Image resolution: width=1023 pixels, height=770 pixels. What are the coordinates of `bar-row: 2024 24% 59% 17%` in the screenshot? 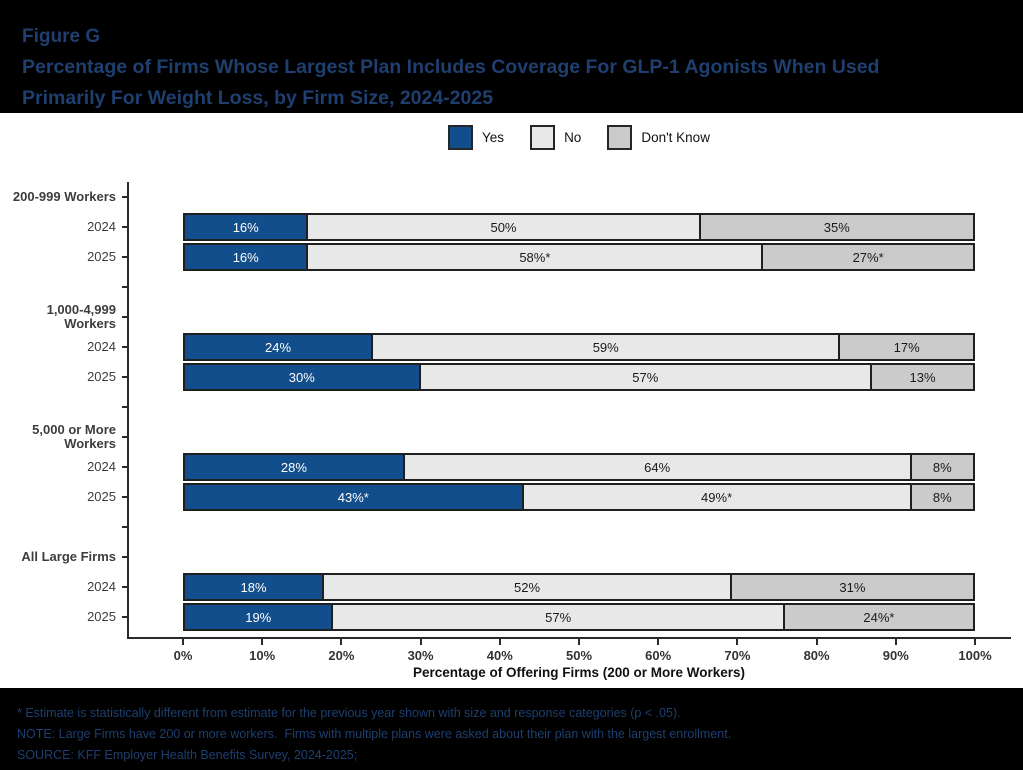 It's located at (511, 347).